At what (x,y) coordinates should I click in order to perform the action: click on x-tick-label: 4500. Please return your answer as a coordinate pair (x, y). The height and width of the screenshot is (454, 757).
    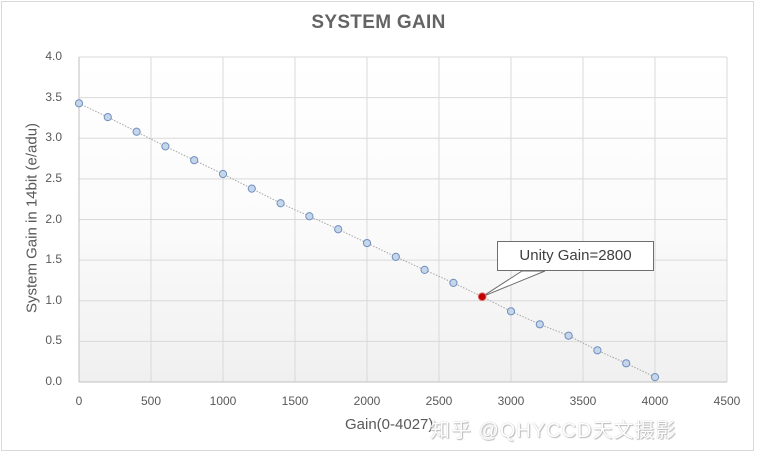
    Looking at the image, I should click on (727, 401).